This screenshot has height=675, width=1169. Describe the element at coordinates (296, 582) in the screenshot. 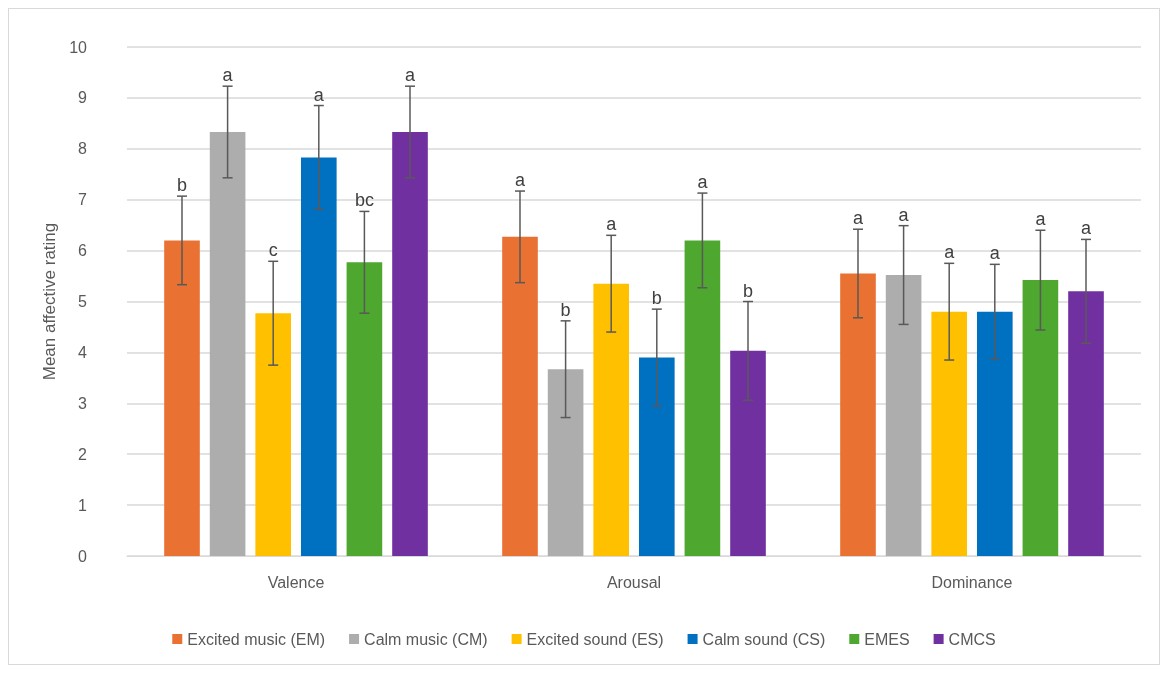

I see `x-tick-label: Valence` at that location.